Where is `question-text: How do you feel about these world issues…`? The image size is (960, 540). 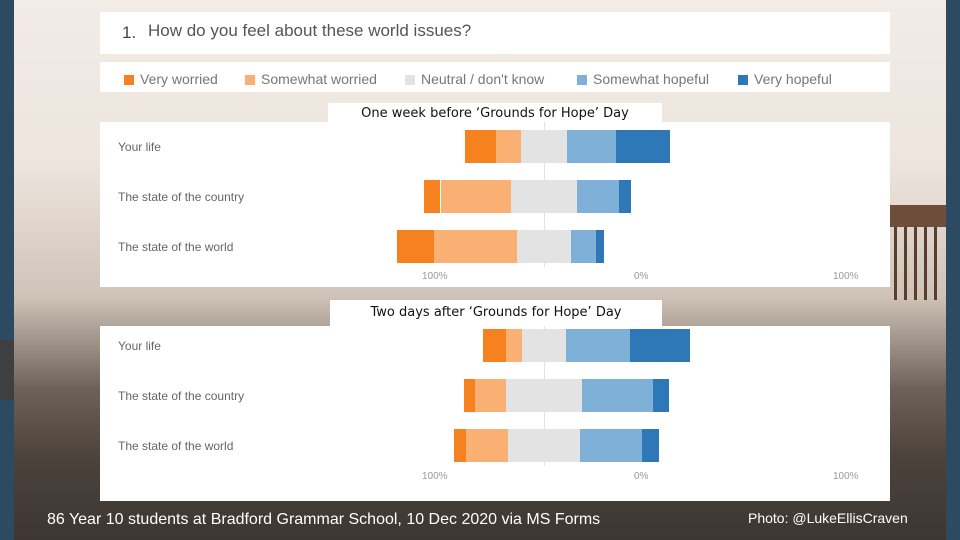 question-text: How do you feel about these world issues… is located at coordinates (310, 30).